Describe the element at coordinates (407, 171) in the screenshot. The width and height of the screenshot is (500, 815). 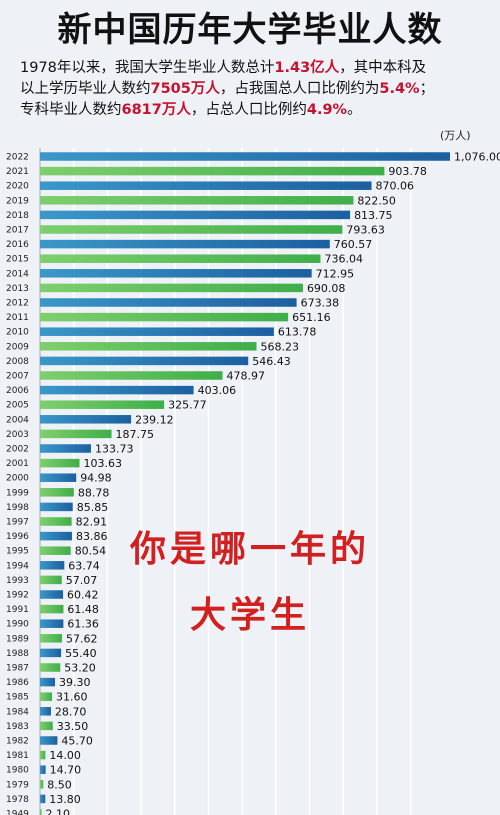
I see `data-label: 903.78` at that location.